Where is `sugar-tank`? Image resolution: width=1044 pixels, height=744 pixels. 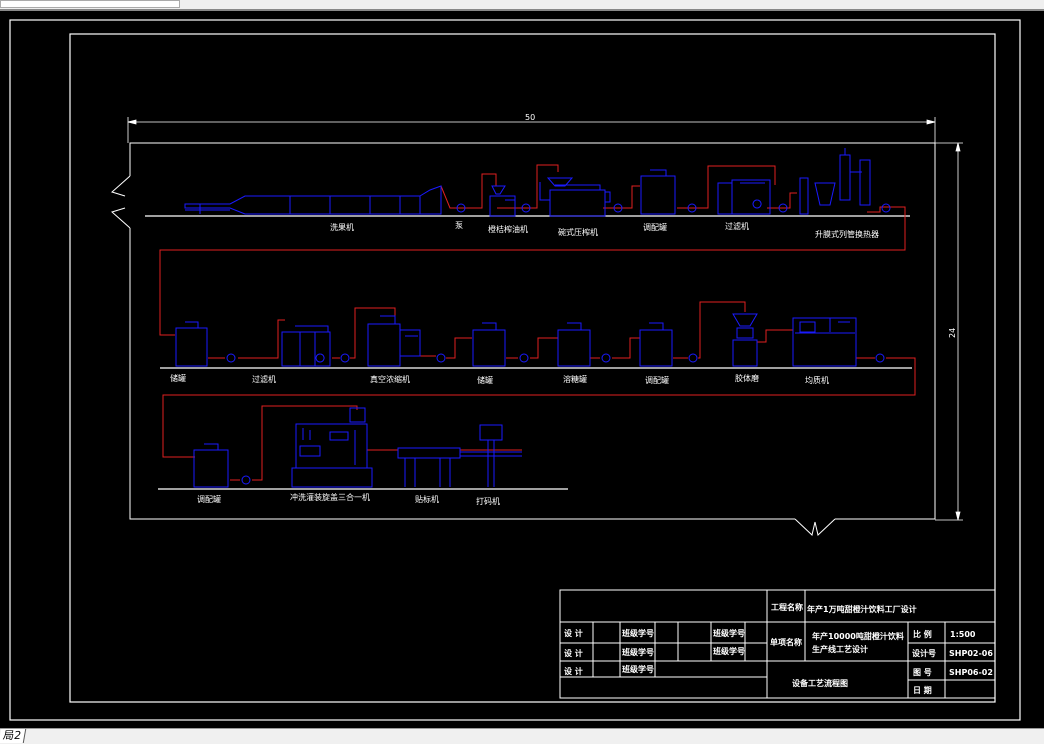 sugar-tank is located at coordinates (574, 344).